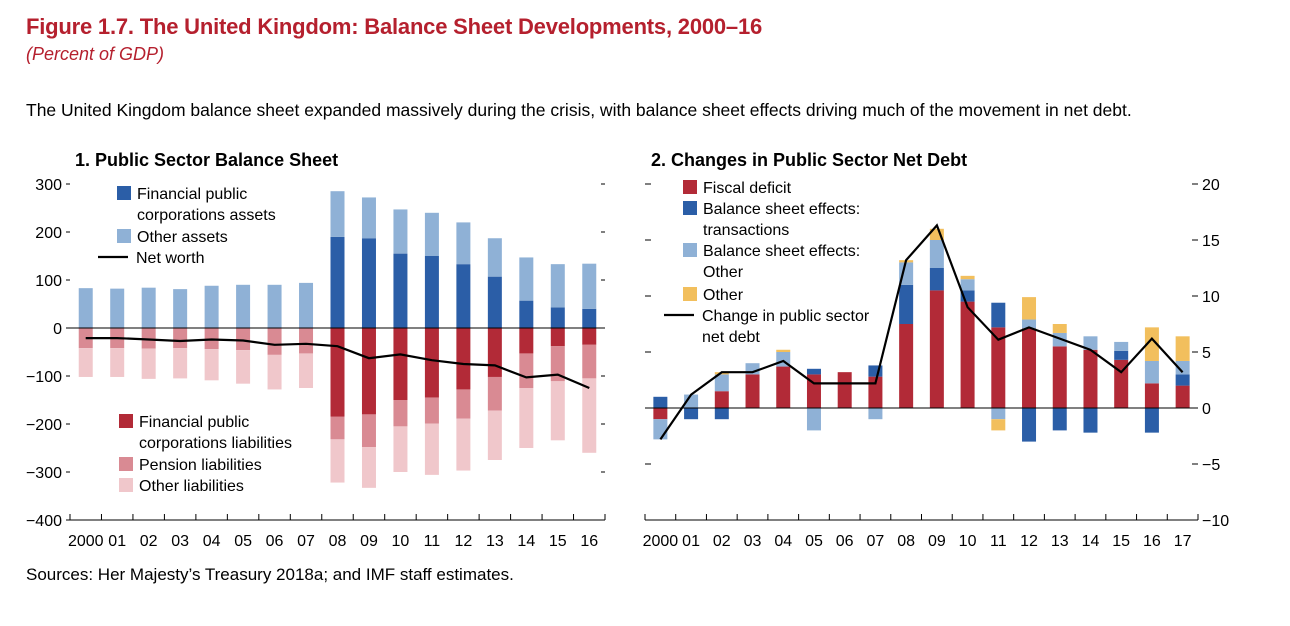 The height and width of the screenshot is (626, 1290). Describe the element at coordinates (170, 258) in the screenshot. I see `legend-label: Net worth` at that location.